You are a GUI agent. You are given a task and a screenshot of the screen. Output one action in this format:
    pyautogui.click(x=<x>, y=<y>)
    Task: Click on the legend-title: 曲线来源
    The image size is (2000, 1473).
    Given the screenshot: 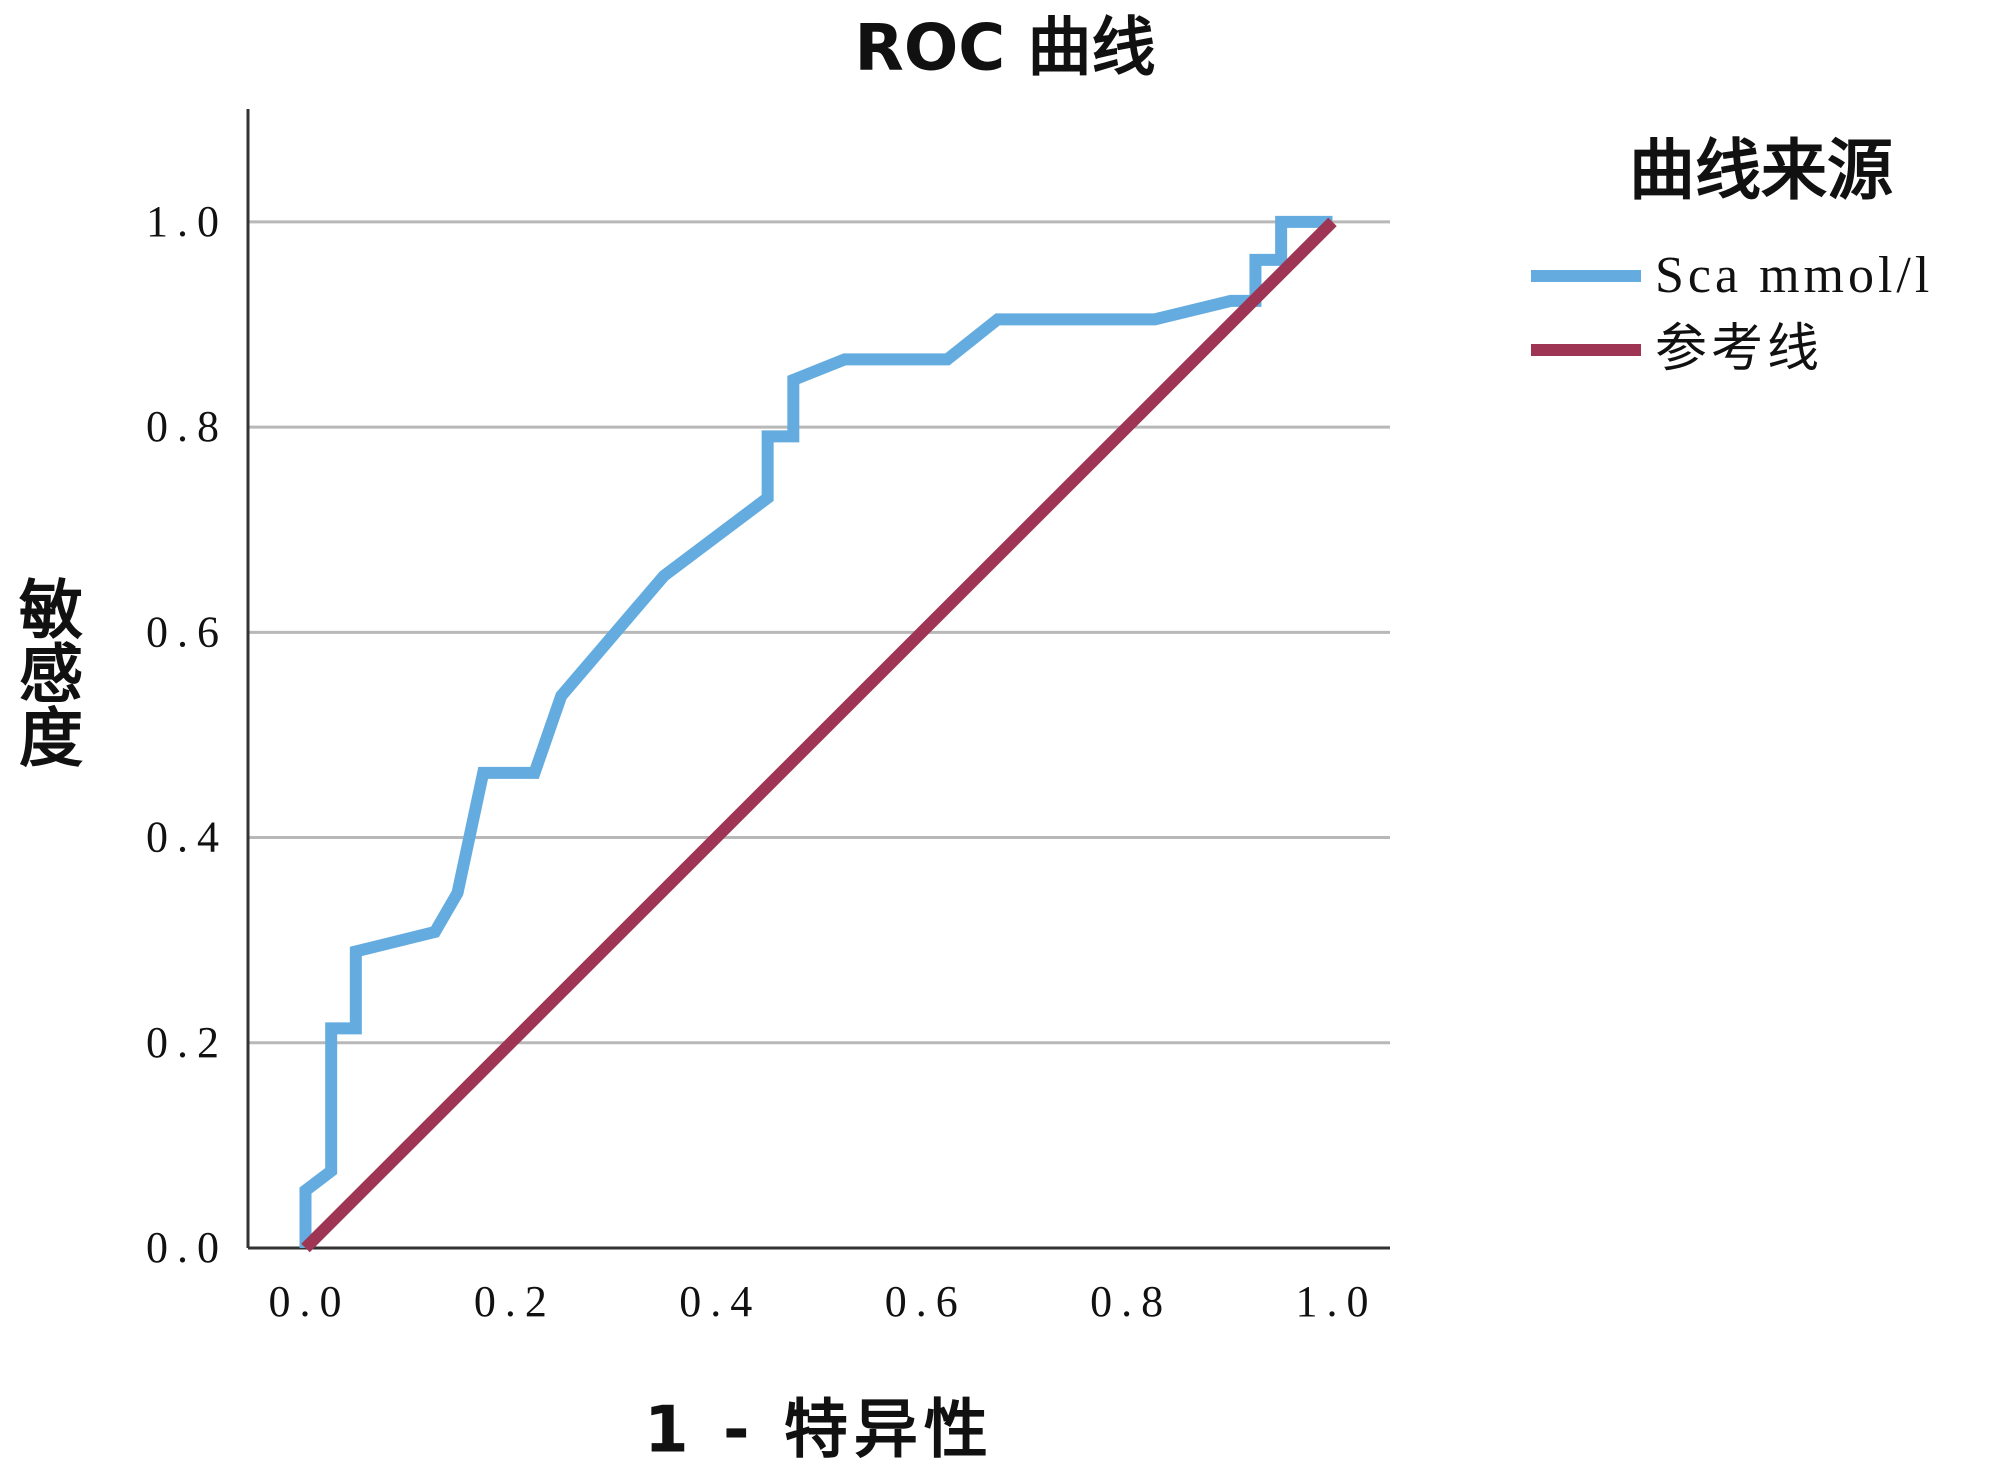 What is the action you would take?
    pyautogui.click(x=1761, y=170)
    